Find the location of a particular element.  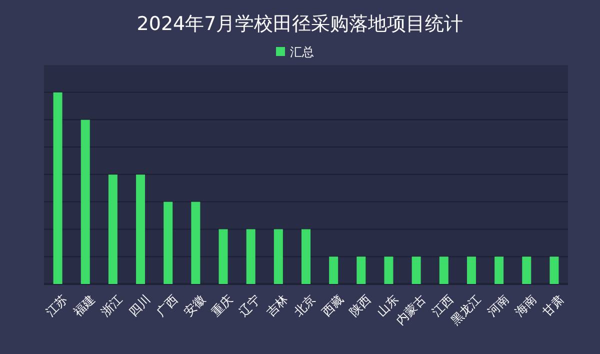

x-tick-label: 甘肃 is located at coordinates (553, 306).